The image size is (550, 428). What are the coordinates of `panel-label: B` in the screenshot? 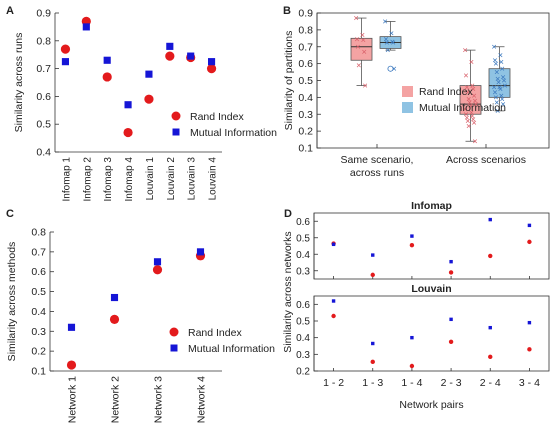 It's located at (287, 11).